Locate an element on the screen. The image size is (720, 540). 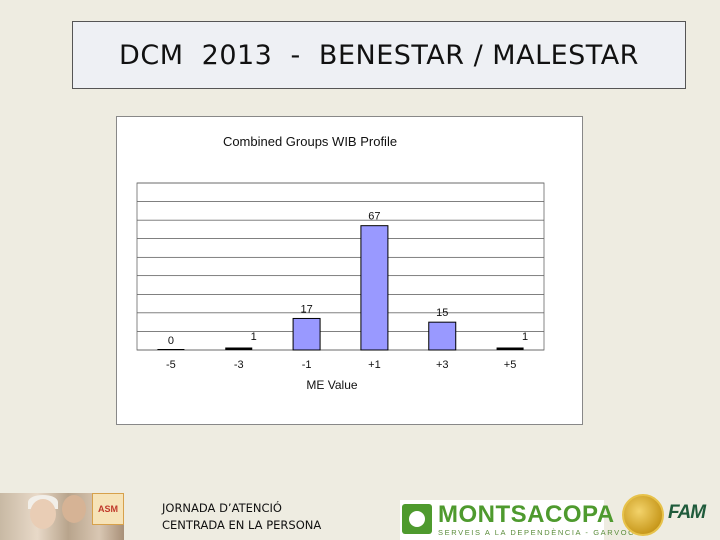
data-label-+5: 1 is located at coordinates (525, 337).